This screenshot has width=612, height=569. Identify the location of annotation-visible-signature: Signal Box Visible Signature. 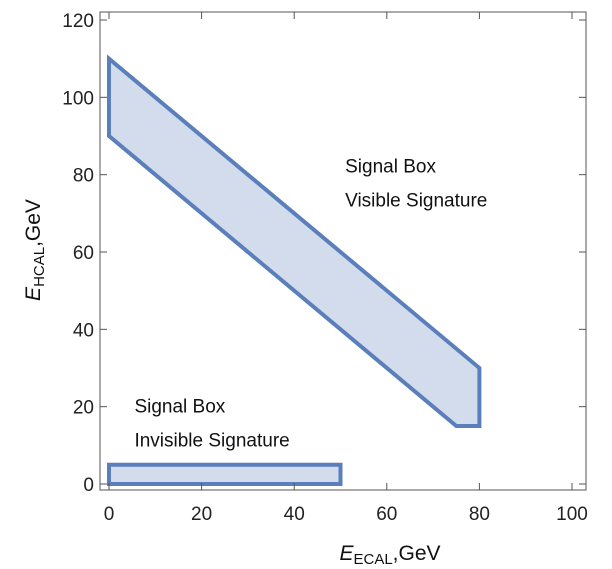
(416, 184).